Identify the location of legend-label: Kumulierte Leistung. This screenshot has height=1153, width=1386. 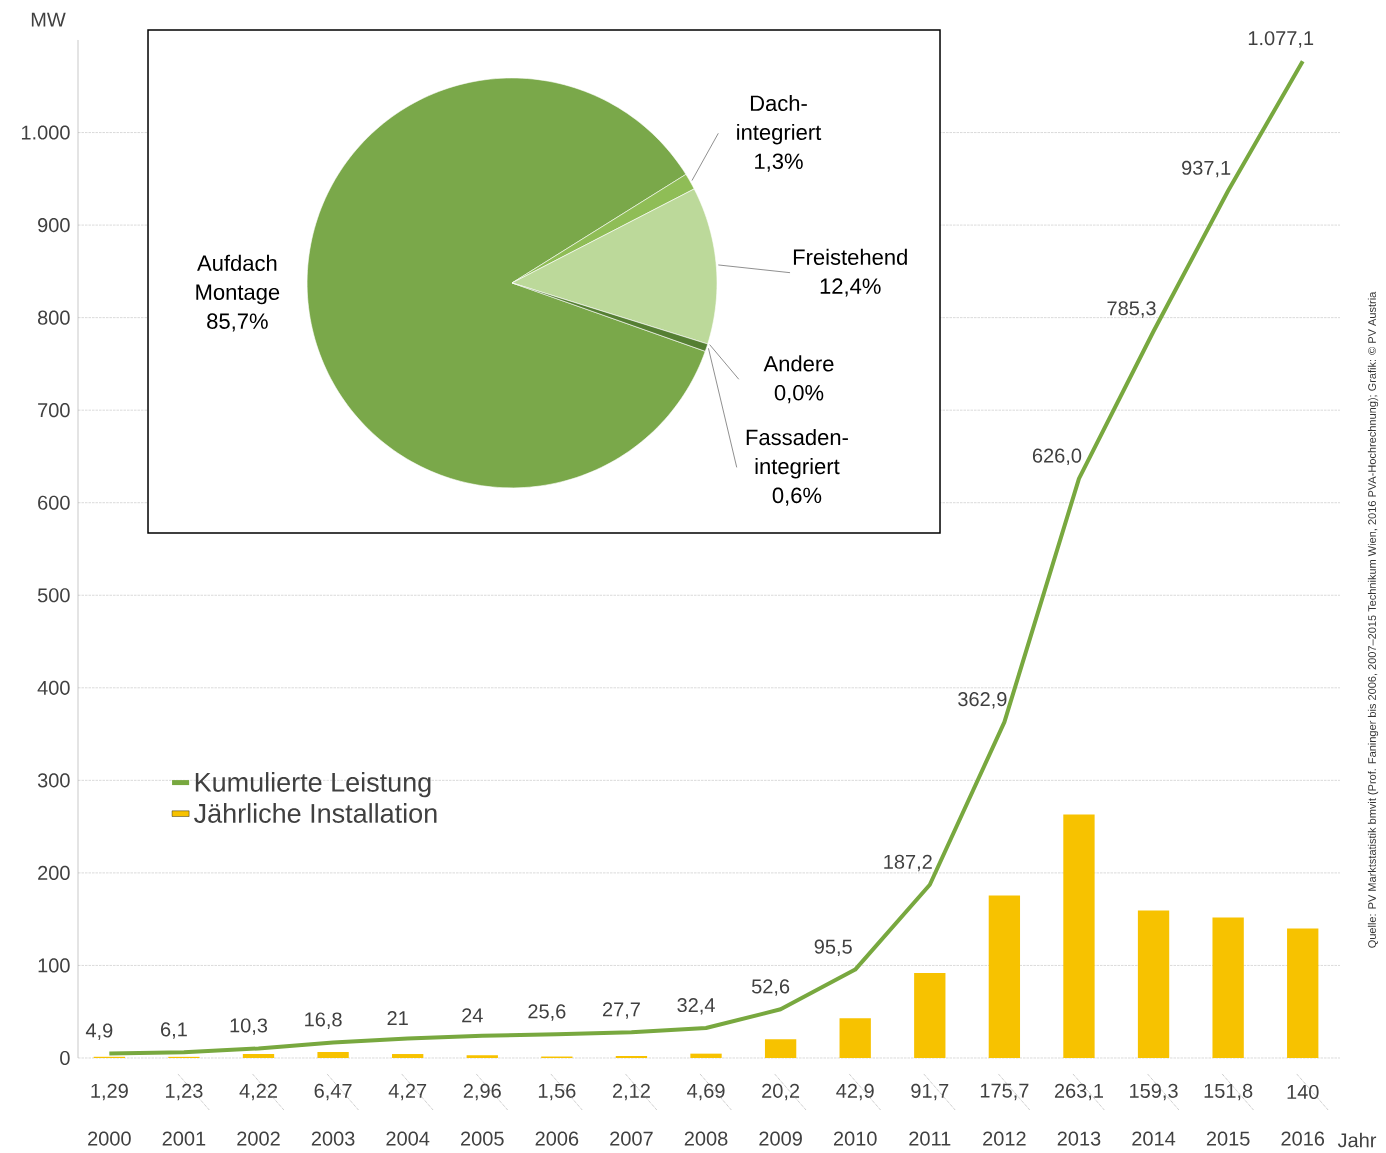
(313, 785).